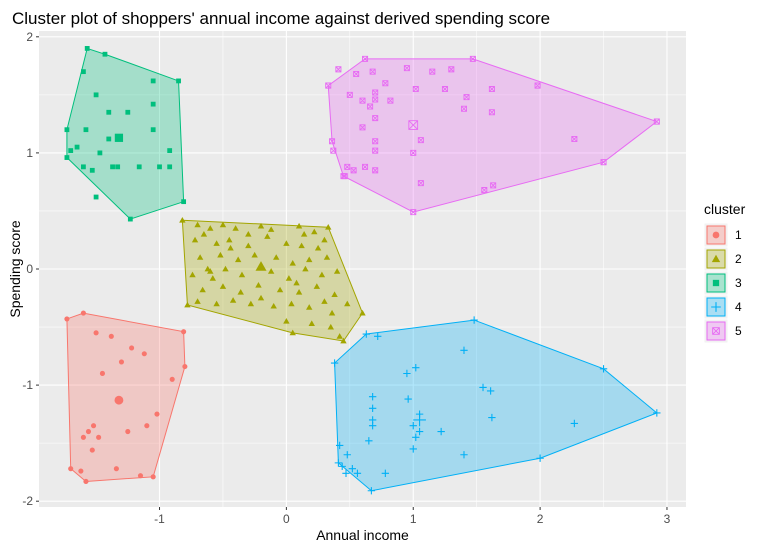 The width and height of the screenshot is (764, 555). I want to click on y-axis-title: Spending score, so click(15, 269).